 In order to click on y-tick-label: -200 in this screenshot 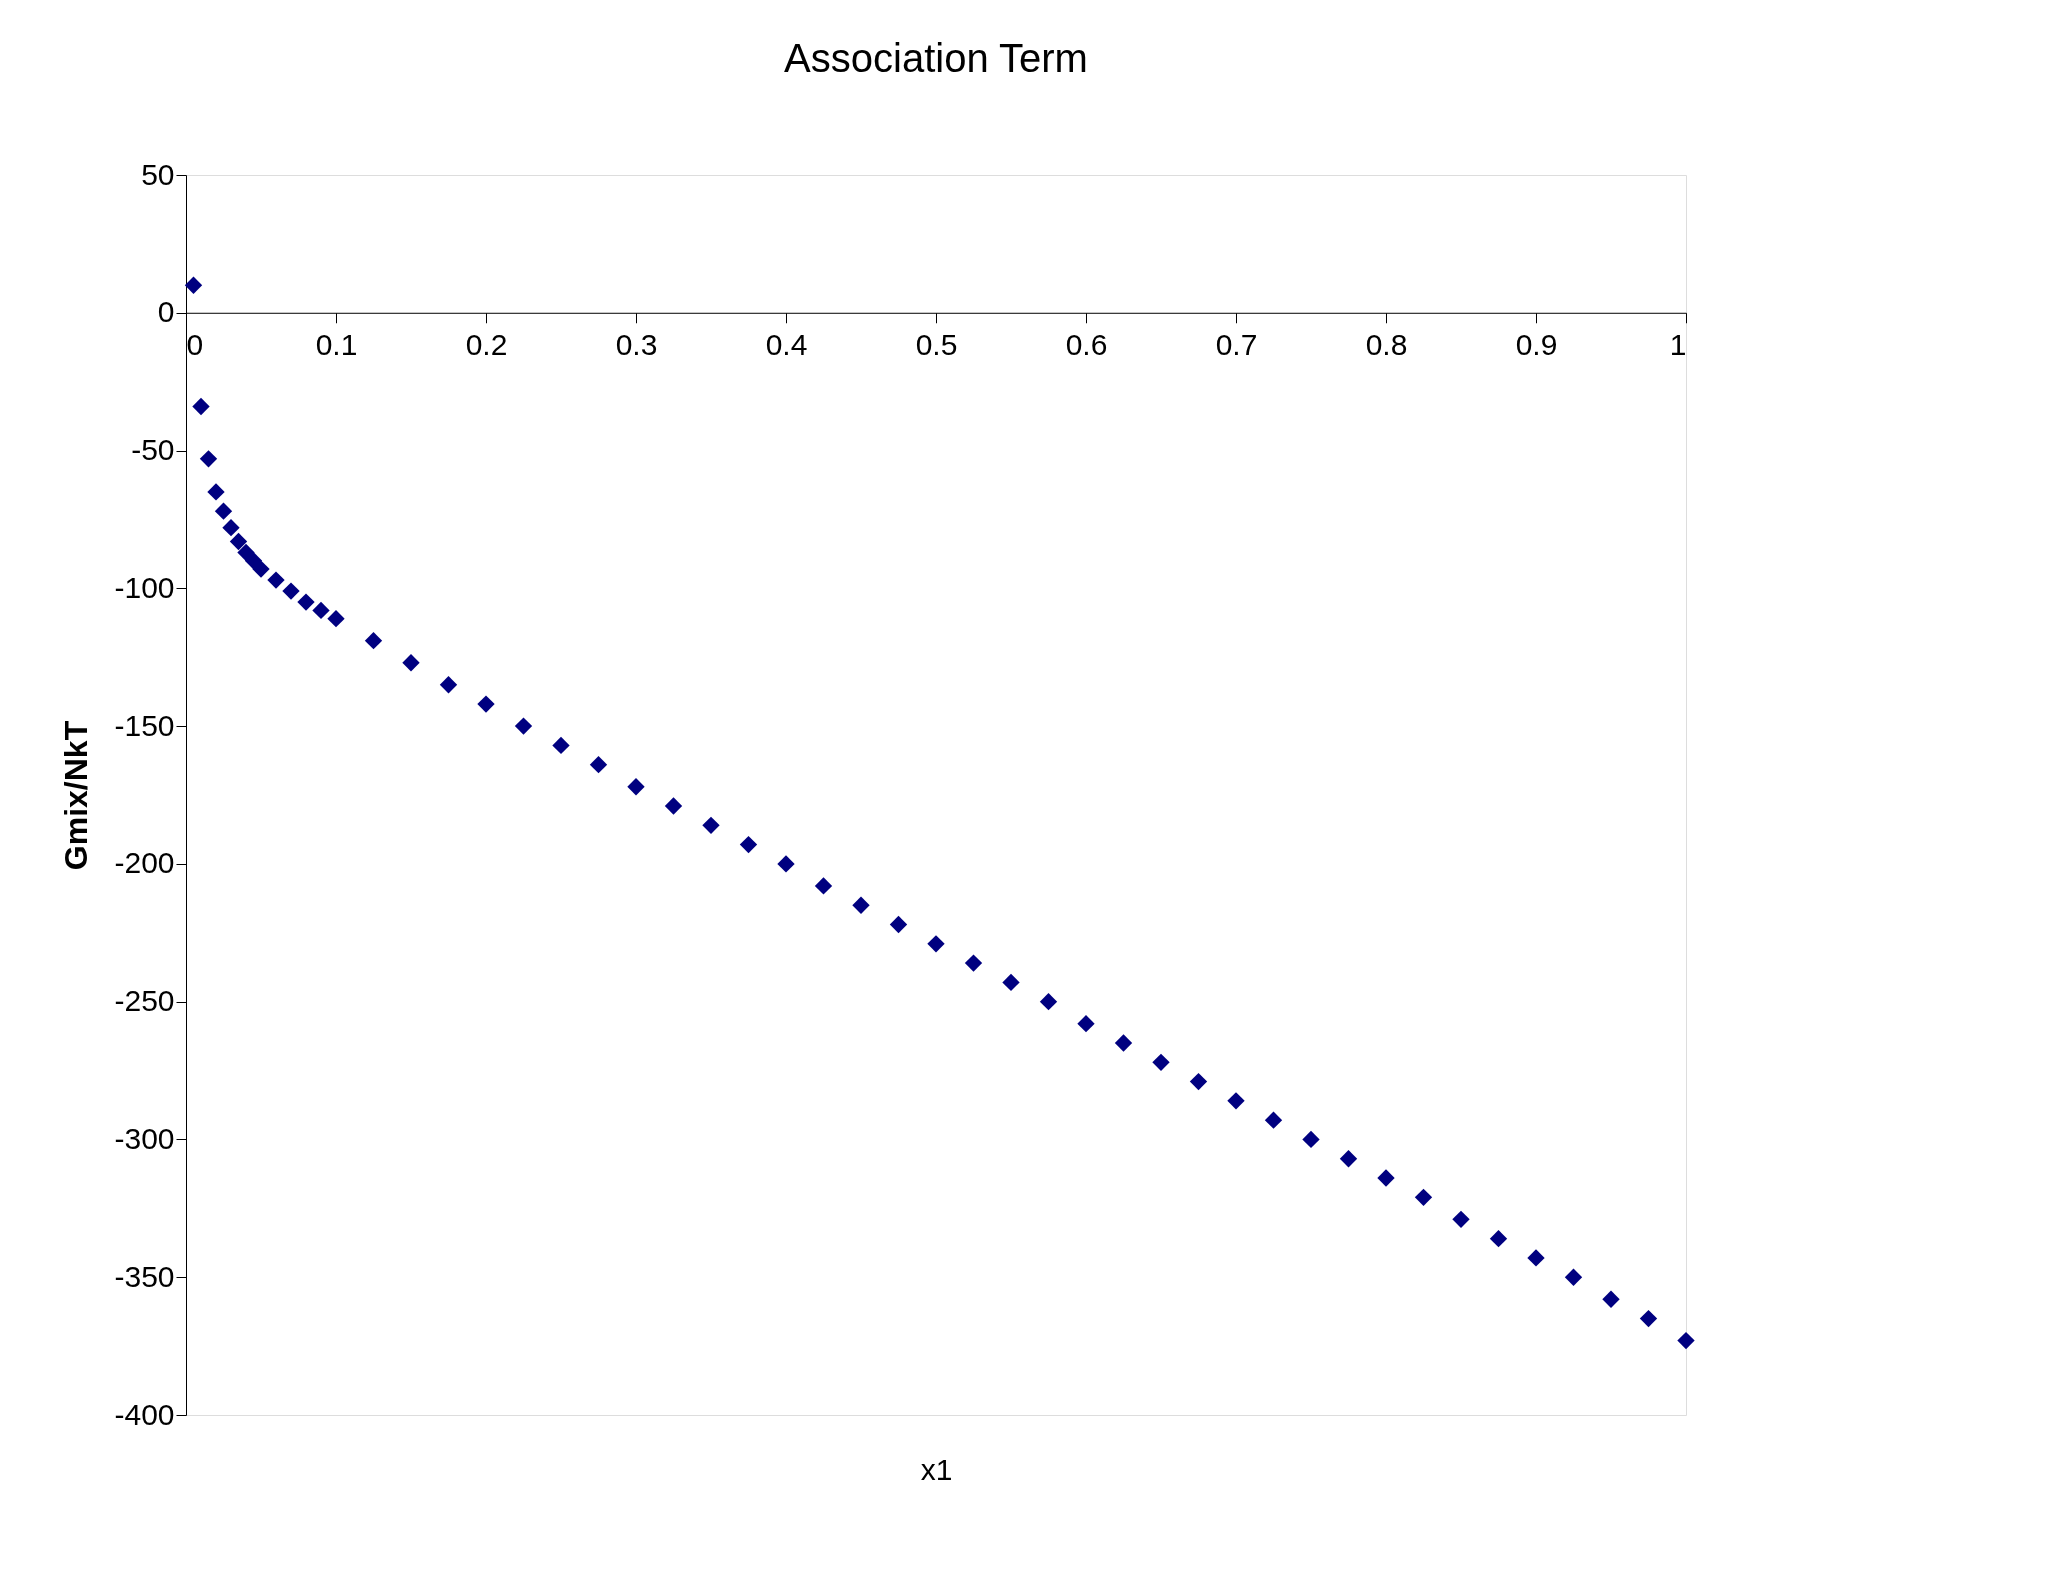, I will do `click(144, 863)`.